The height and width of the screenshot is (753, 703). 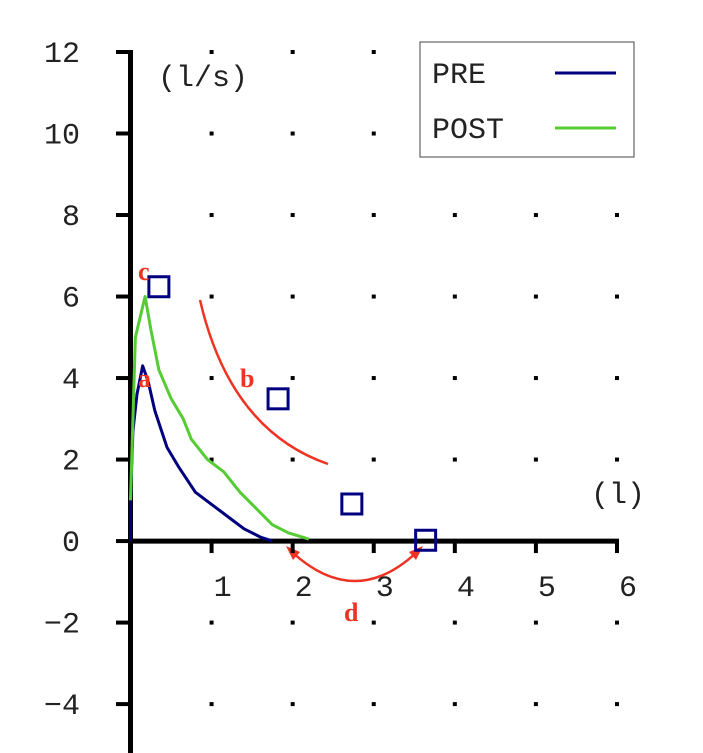 What do you see at coordinates (304, 589) in the screenshot?
I see `x-tick-label: 2` at bounding box center [304, 589].